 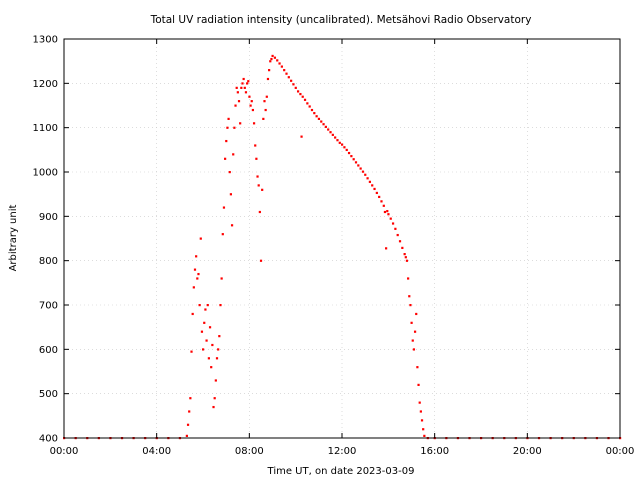 I want to click on y-tick-label: 700, so click(x=48, y=306).